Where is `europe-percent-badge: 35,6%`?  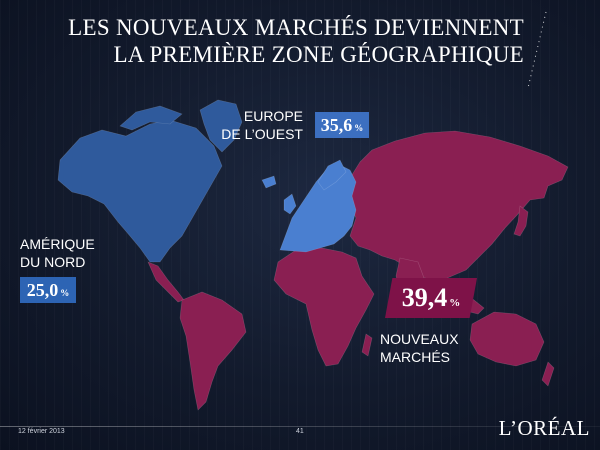
europe-percent-badge: 35,6% is located at coordinates (342, 125).